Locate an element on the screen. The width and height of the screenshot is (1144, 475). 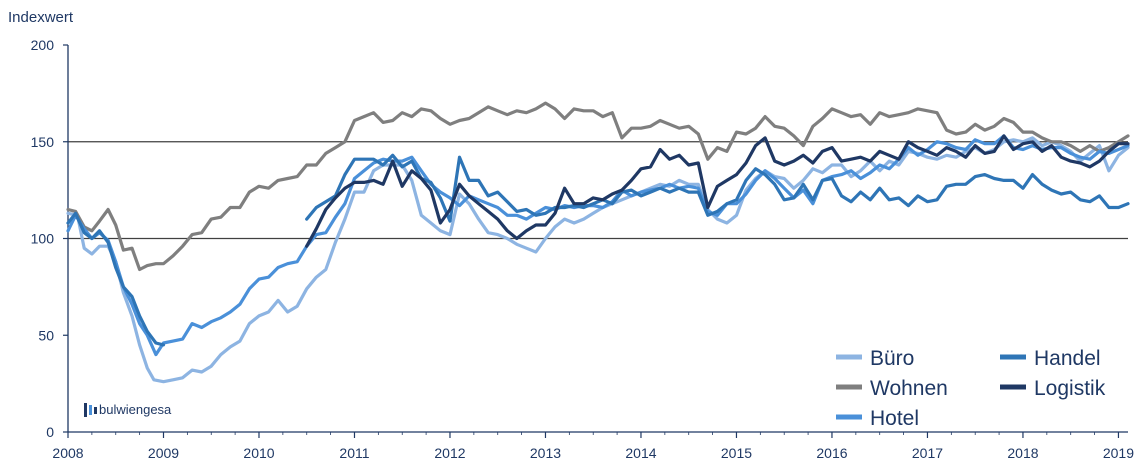
logo-text: bulwiengesa is located at coordinates (135, 409).